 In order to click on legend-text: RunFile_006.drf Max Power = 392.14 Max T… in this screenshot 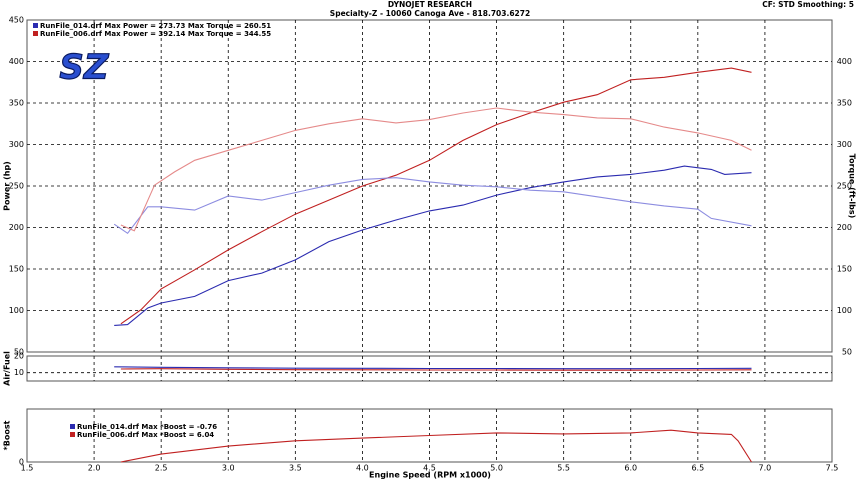, I will do `click(155, 34)`.